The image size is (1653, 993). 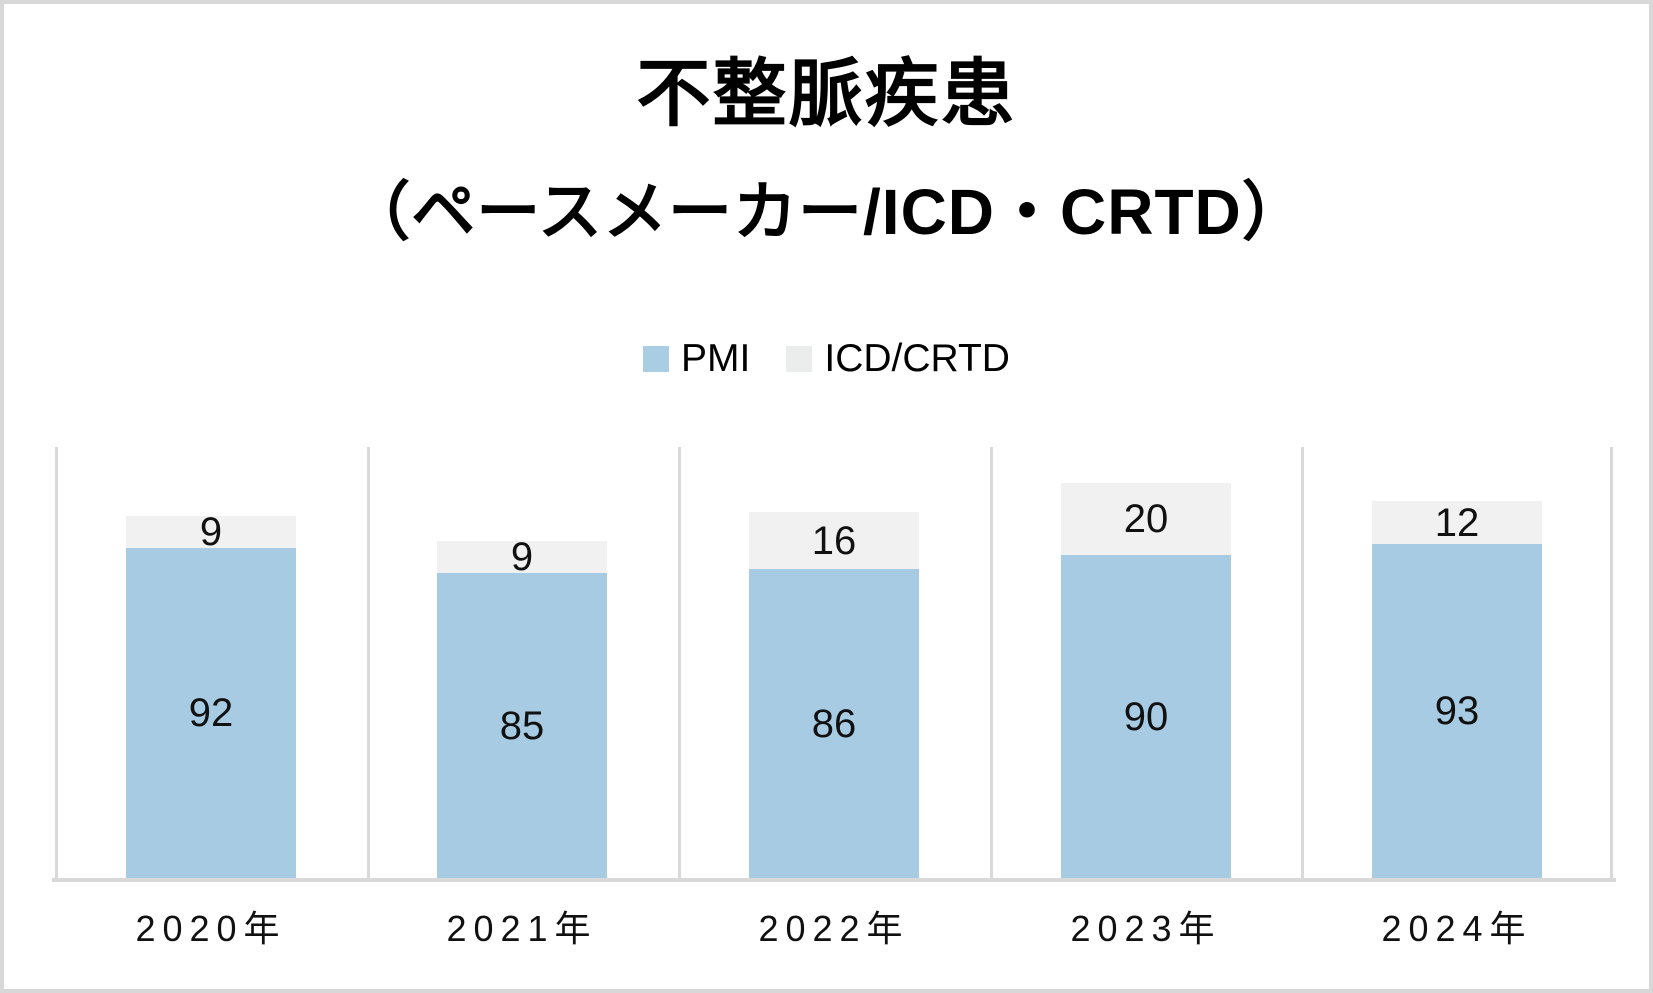 I want to click on data-label: 92, so click(x=211, y=713).